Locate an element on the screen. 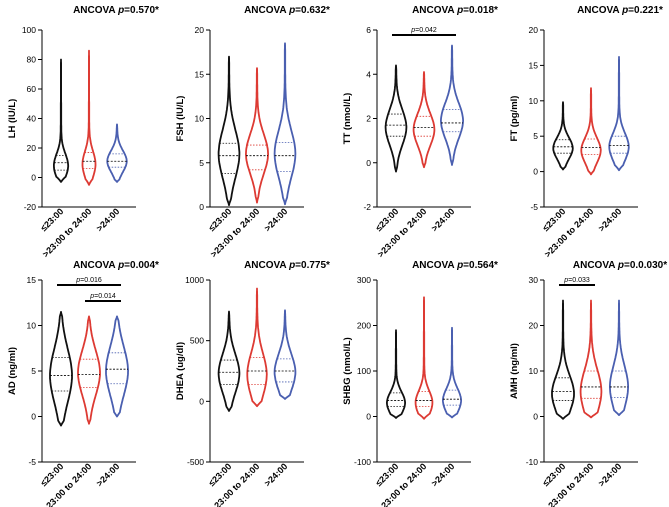  y-tick-label: 500 is located at coordinates (197, 341).